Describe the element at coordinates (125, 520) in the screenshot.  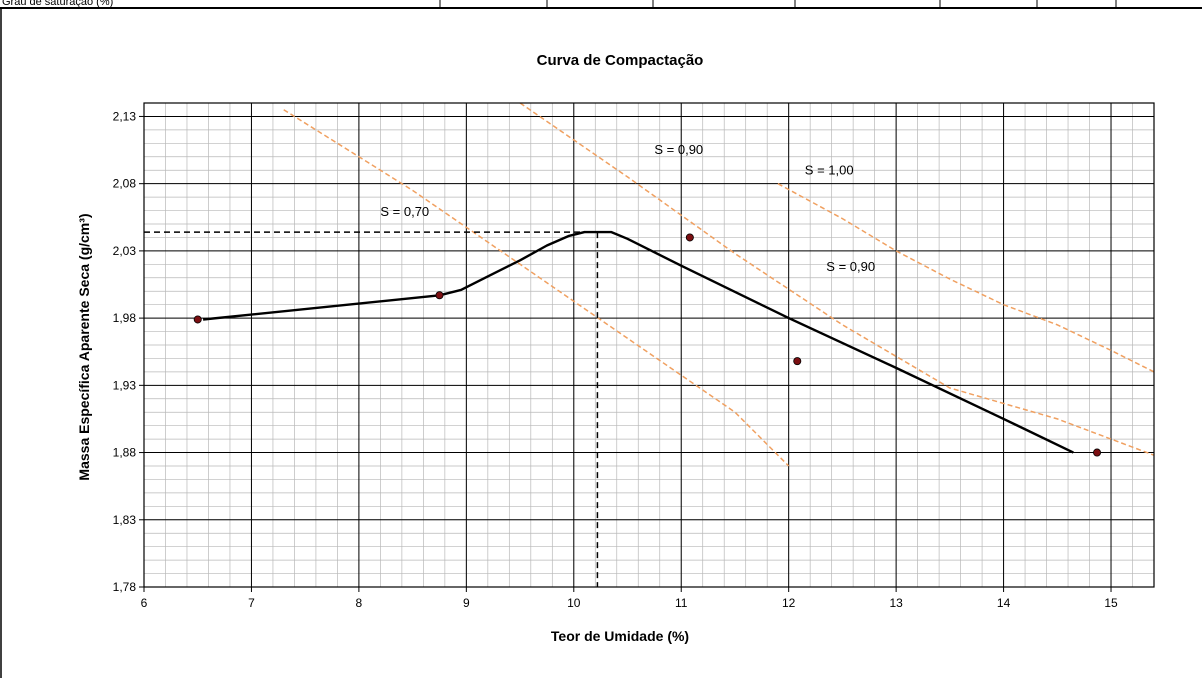
I see `y-tick-label: 1,83` at that location.